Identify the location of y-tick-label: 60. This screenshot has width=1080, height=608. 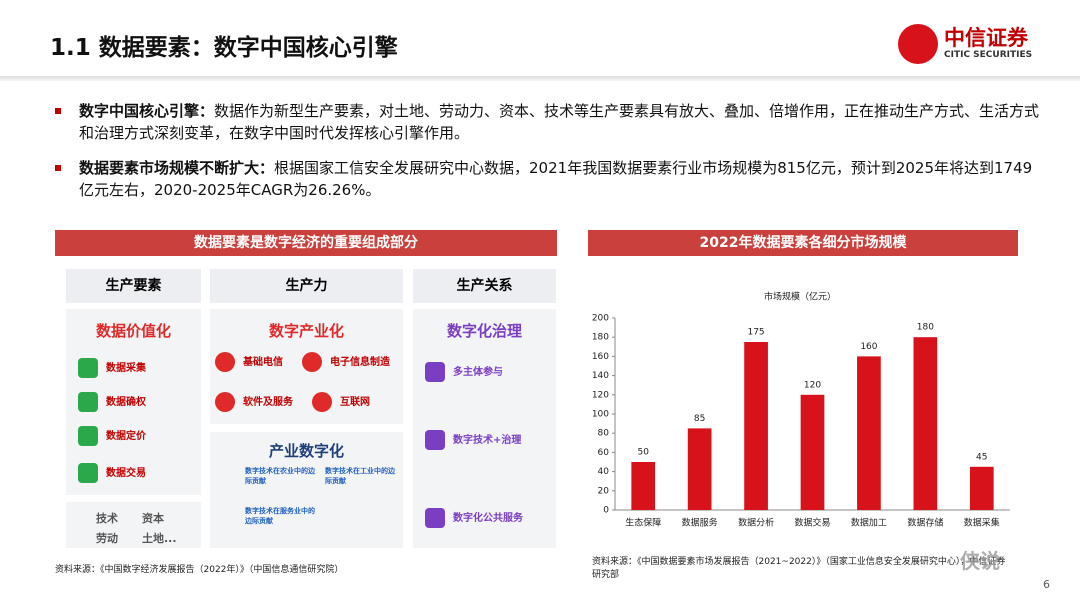
(604, 453).